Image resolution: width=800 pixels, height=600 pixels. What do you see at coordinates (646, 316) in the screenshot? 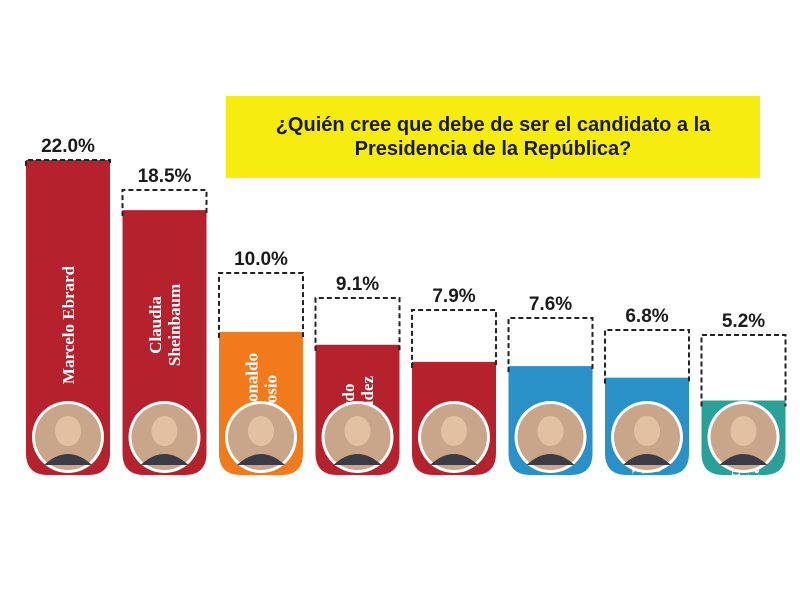
I see `value-label: 6.8%` at bounding box center [646, 316].